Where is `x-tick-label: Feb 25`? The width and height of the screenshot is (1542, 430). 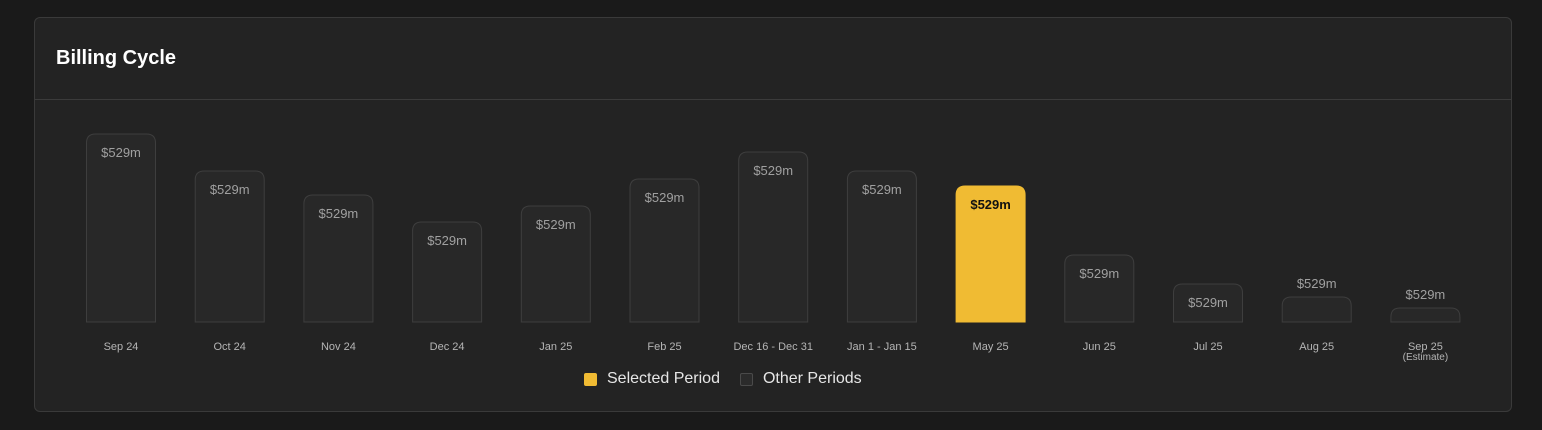
x-tick-label: Feb 25 is located at coordinates (664, 347).